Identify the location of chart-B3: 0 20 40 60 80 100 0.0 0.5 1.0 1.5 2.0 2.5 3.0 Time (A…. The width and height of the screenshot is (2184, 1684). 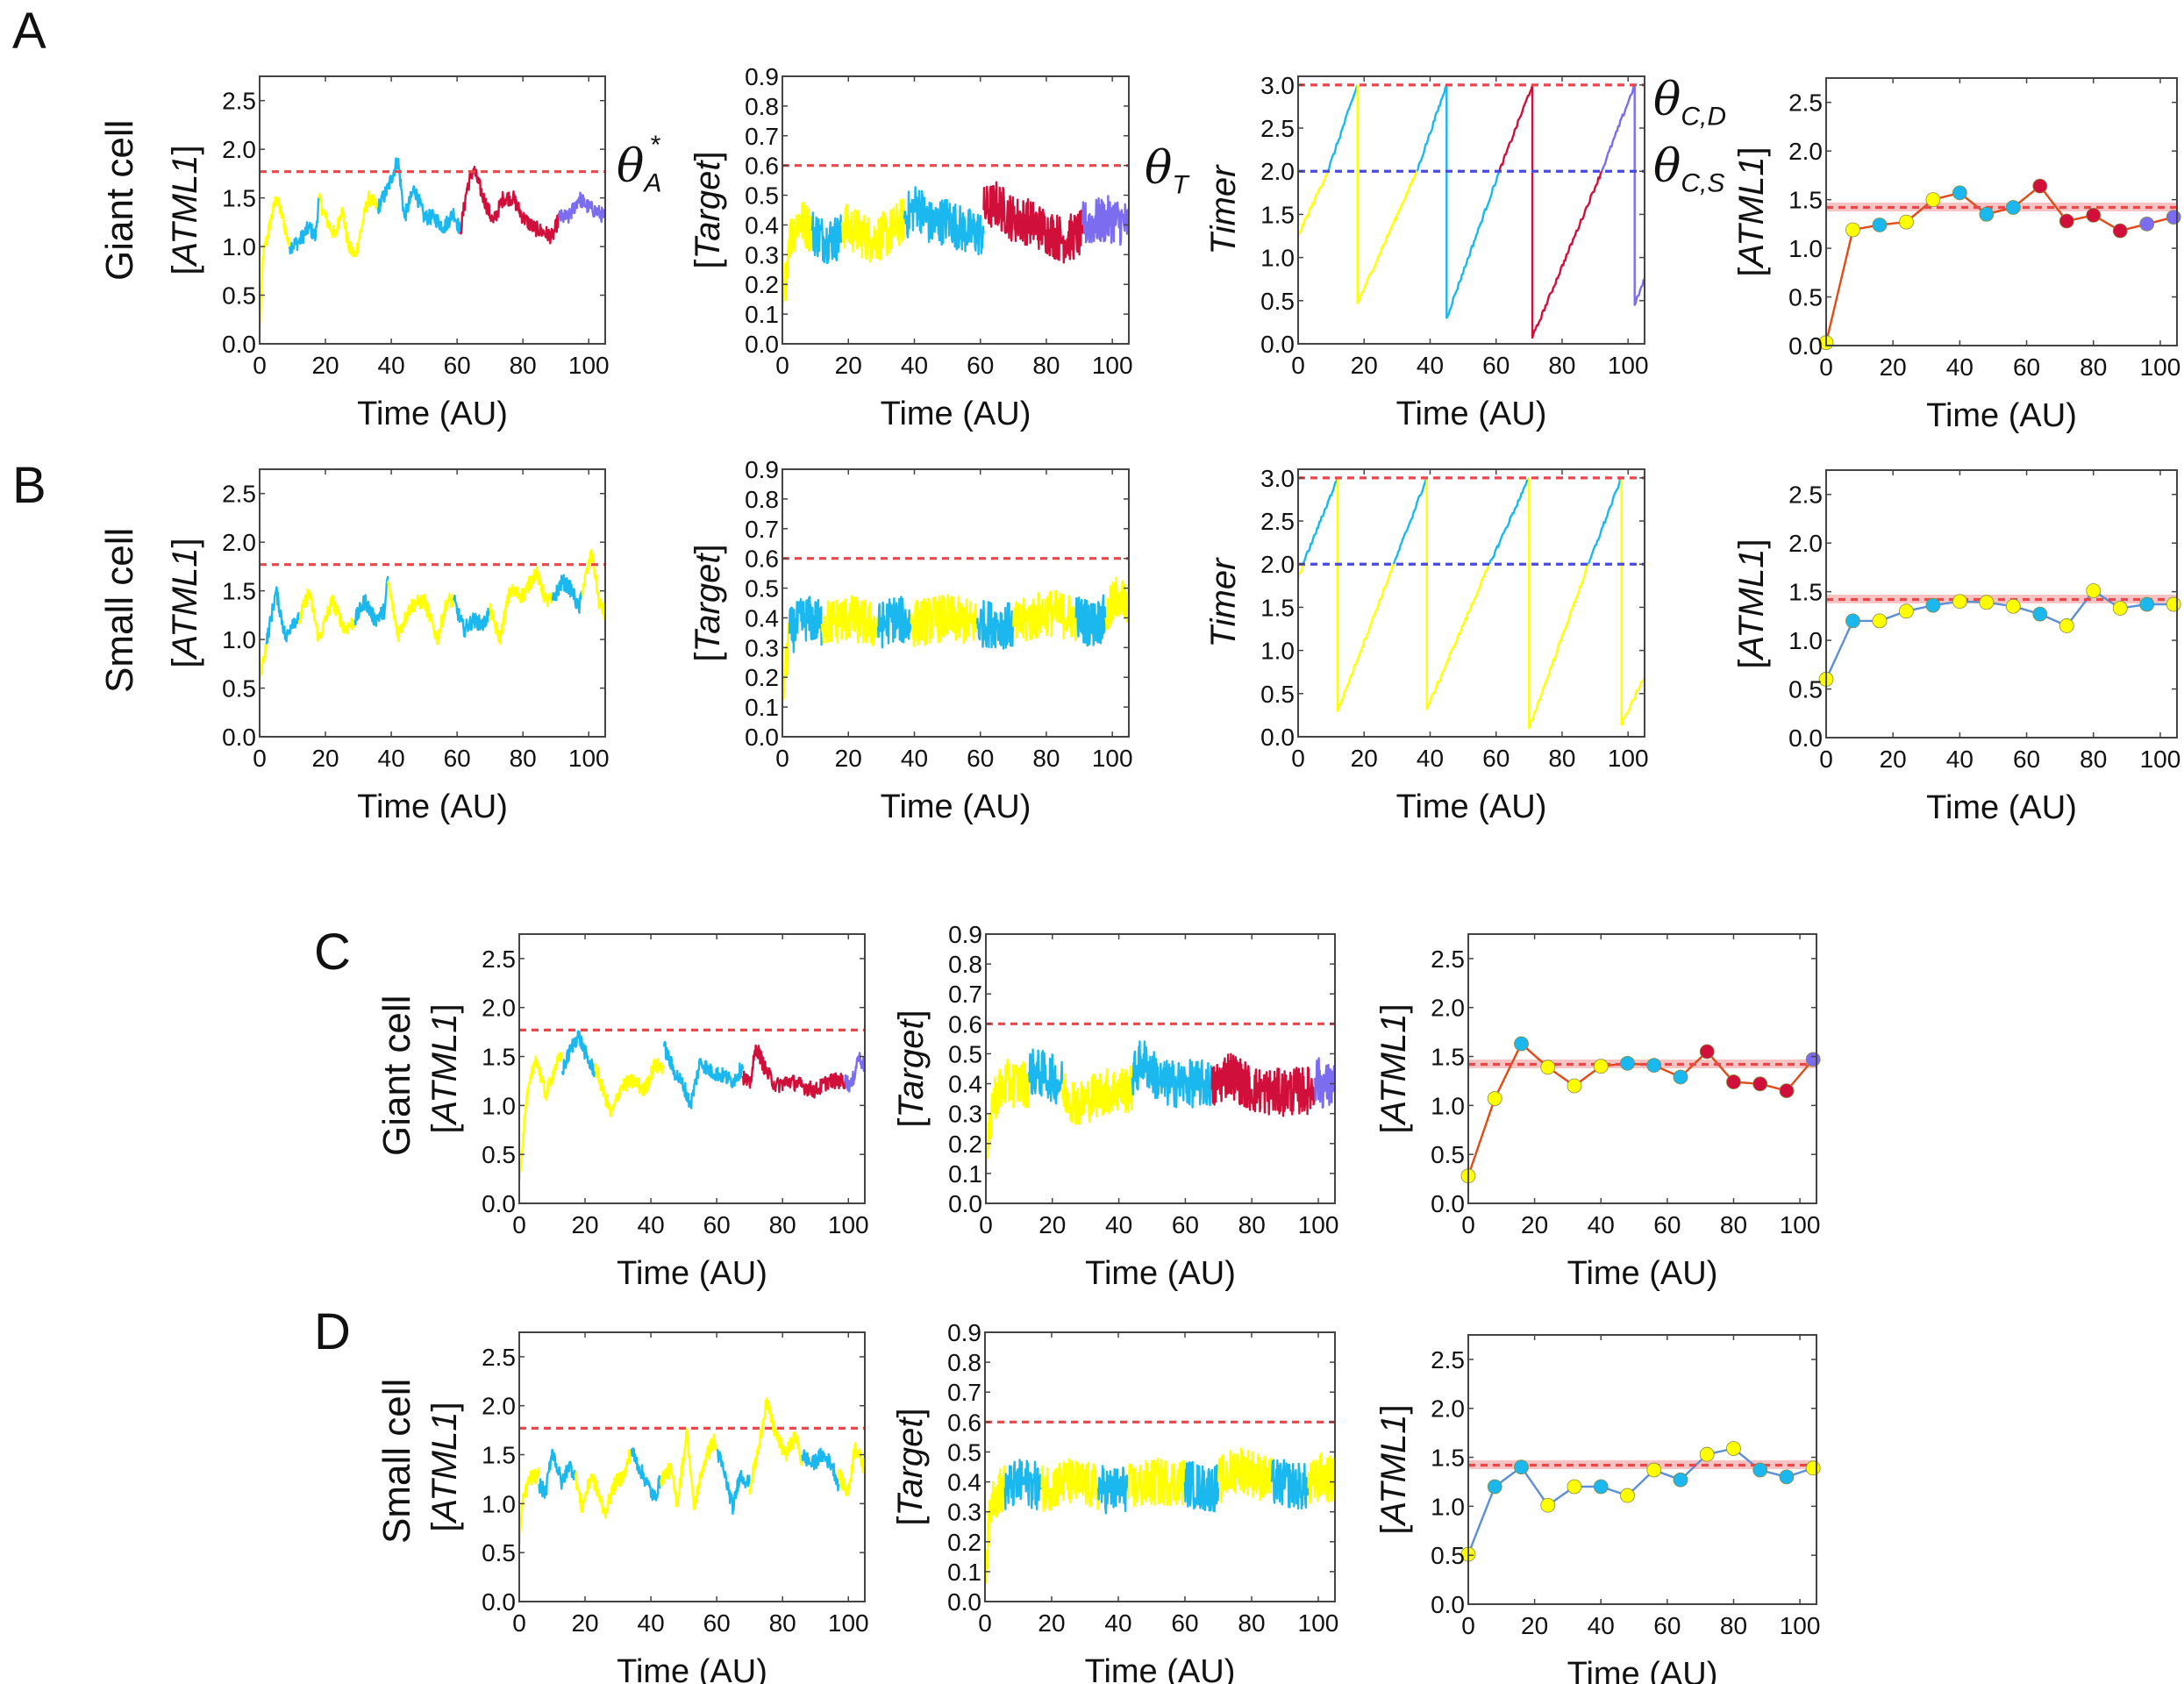
(1426, 645).